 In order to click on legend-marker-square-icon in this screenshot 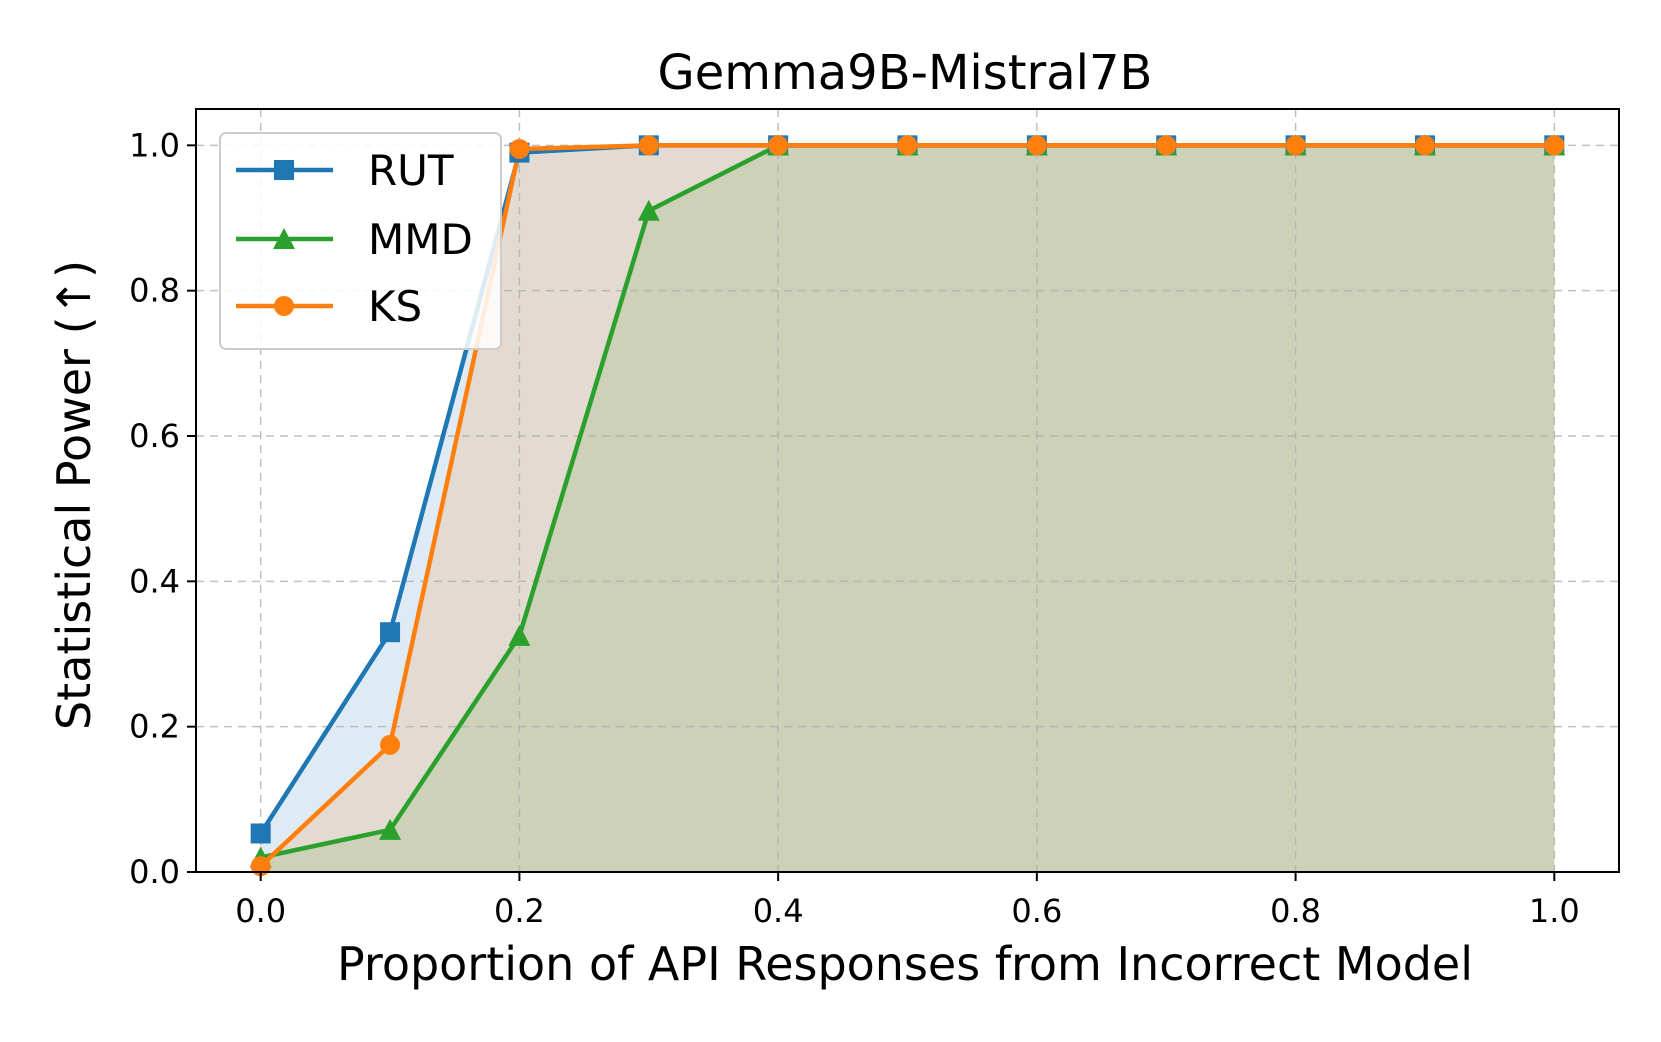, I will do `click(284, 170)`.